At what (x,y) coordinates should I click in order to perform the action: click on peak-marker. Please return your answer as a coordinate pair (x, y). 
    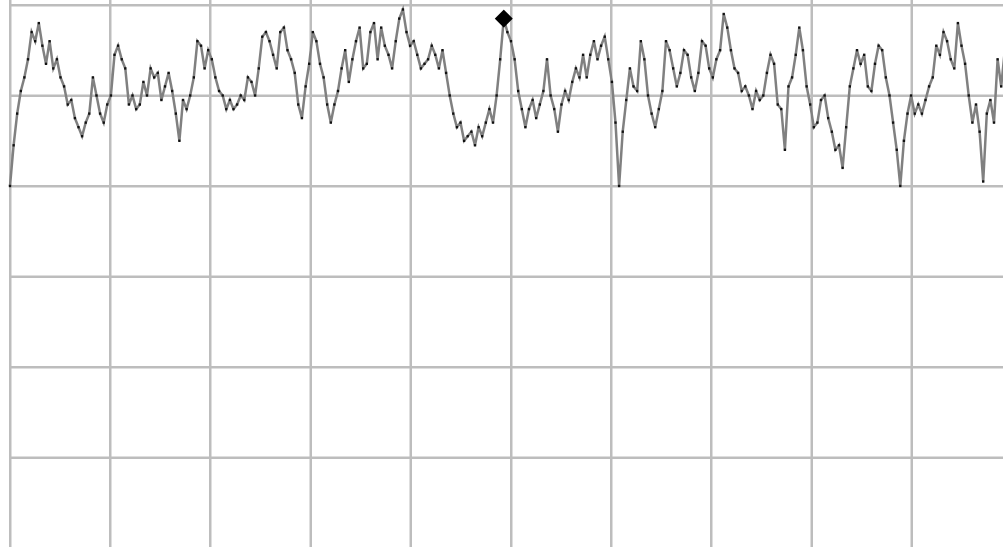
    Looking at the image, I should click on (503, 18).